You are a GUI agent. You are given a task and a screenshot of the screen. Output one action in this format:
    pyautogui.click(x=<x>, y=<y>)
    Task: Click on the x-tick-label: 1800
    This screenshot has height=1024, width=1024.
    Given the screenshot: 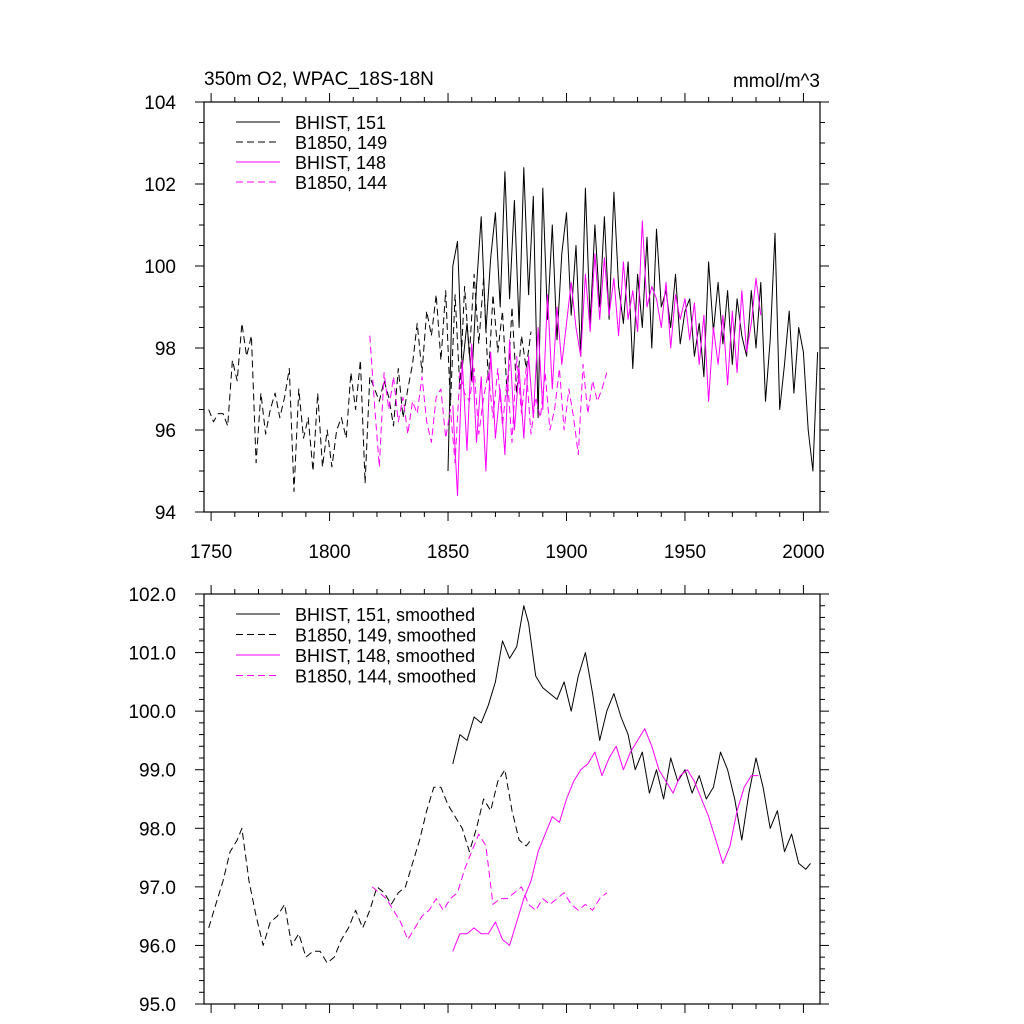 What is the action you would take?
    pyautogui.click(x=329, y=552)
    